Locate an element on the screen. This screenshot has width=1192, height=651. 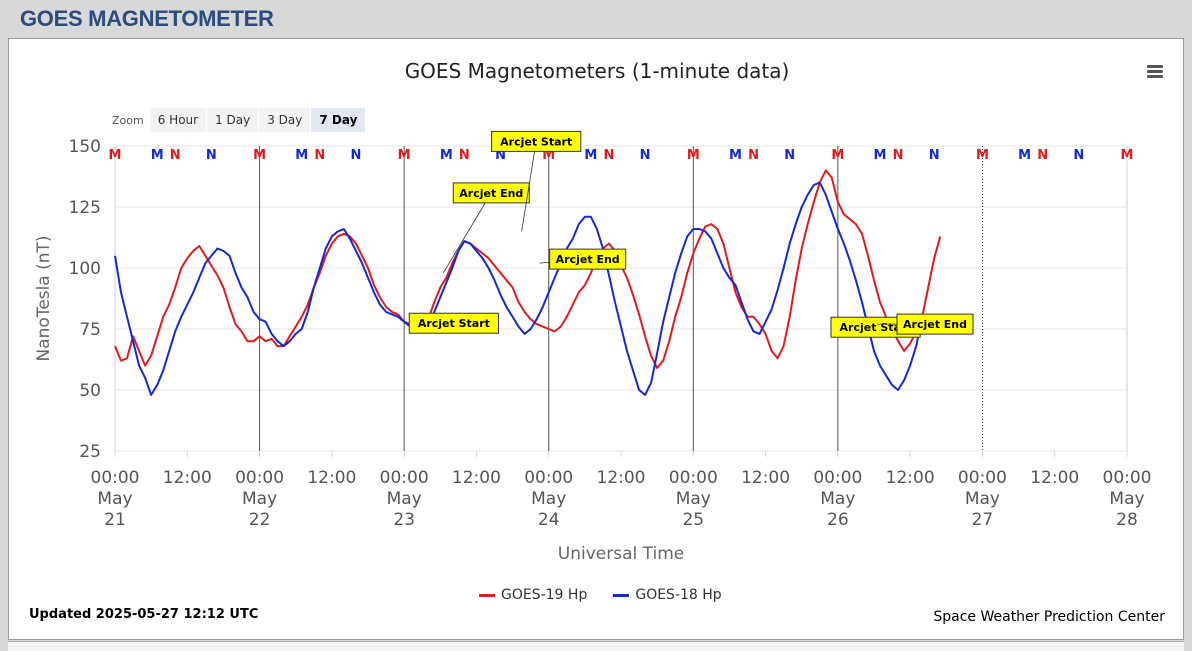
page-header: GOES MAGNETOMETER is located at coordinates (596, 19).